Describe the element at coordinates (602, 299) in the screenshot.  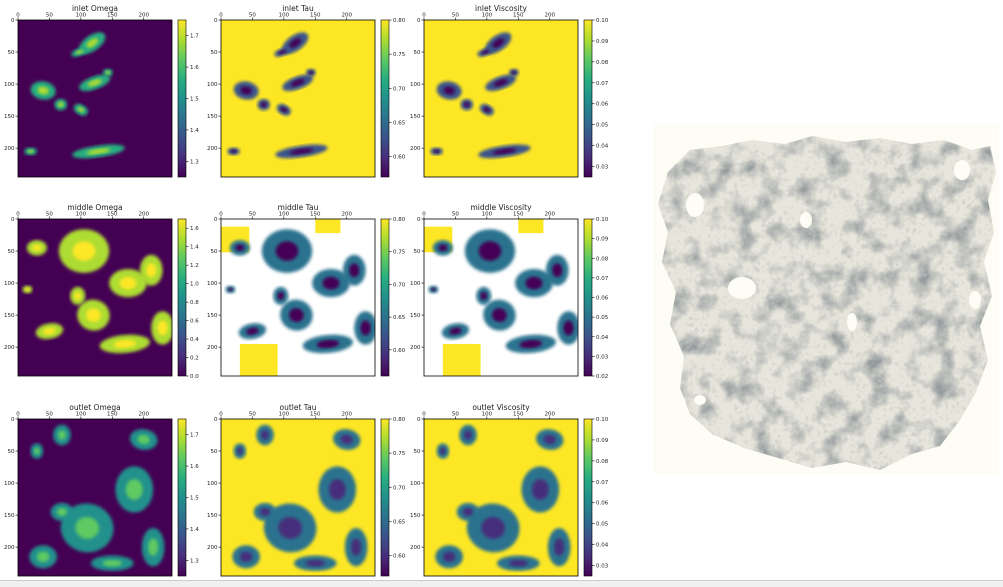
I see `colorbar-tick-label: 0.06` at that location.